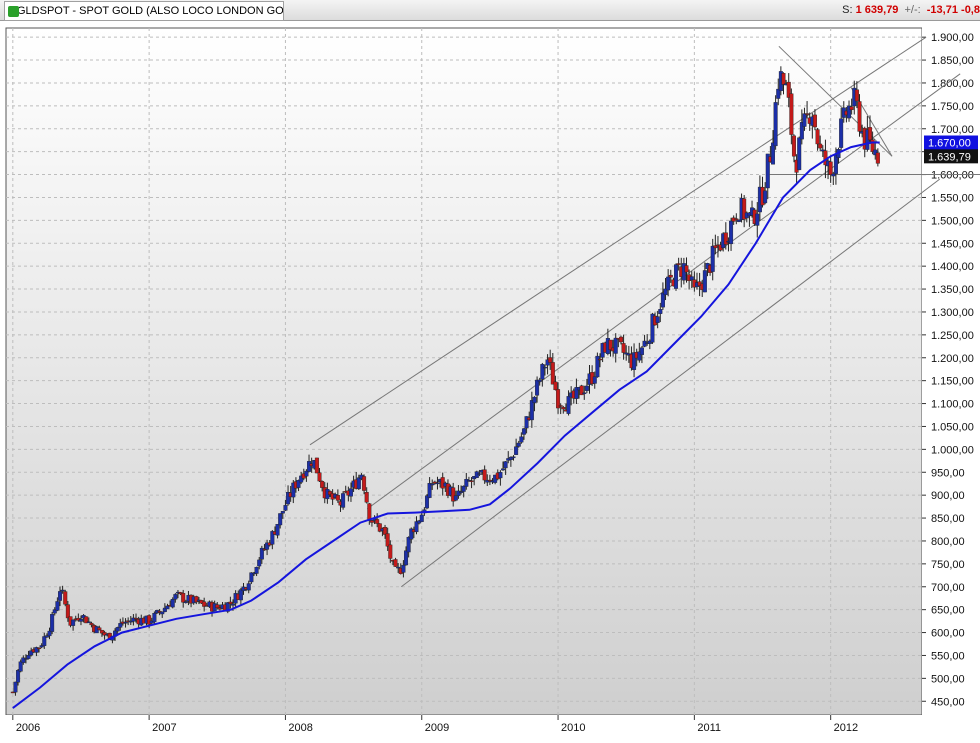 Image resolution: width=980 pixels, height=743 pixels. Describe the element at coordinates (952, 267) in the screenshot. I see `y-tick-label: 1.400,00` at that location.